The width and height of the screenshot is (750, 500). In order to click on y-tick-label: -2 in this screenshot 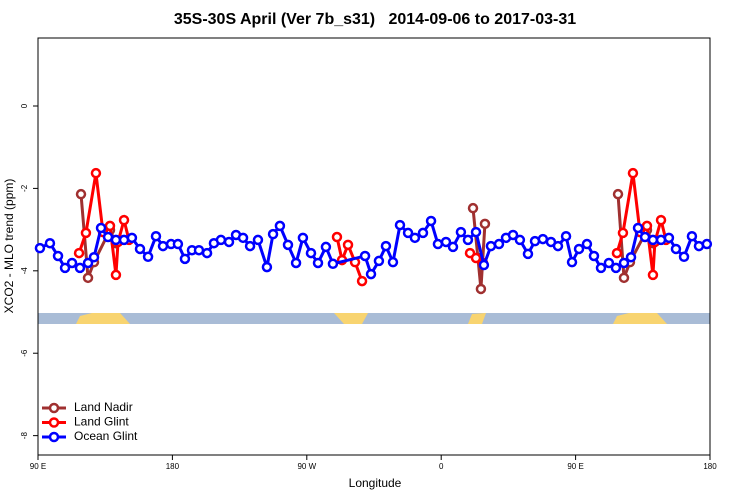, I will do `click(24, 188)`.